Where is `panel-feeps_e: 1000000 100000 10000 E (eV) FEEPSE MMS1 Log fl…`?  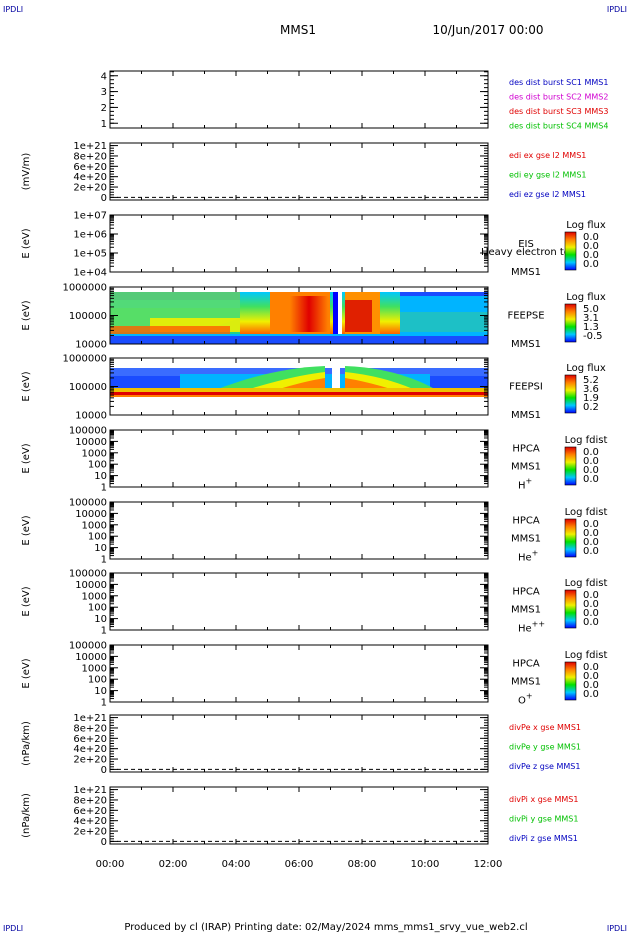
panel-feeps_e: 1000000 100000 10000 E (eV) FEEPSE MMS1 Log fl… is located at coordinates (313, 317).